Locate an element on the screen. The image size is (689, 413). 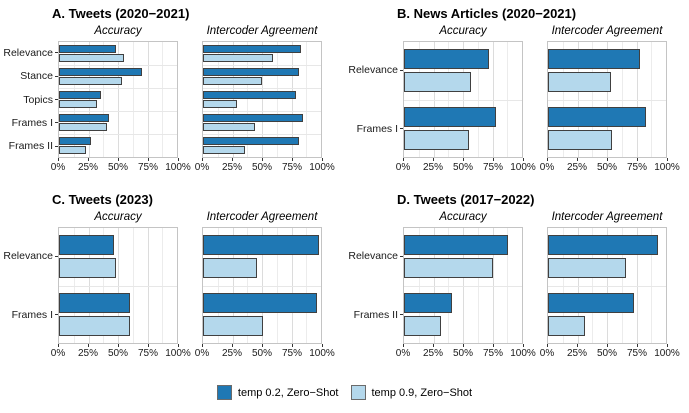
y-axis-label-topics: Topics is located at coordinates (38, 99).